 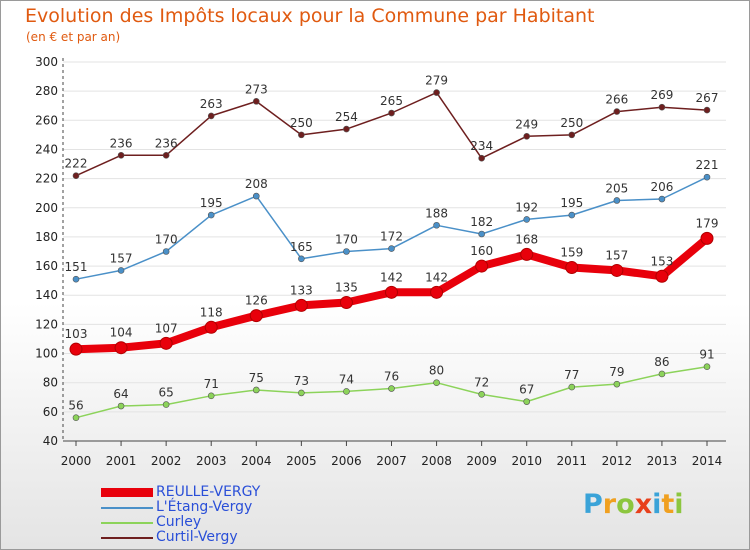 What do you see at coordinates (46, 237) in the screenshot?
I see `y-tick-label: 180` at bounding box center [46, 237].